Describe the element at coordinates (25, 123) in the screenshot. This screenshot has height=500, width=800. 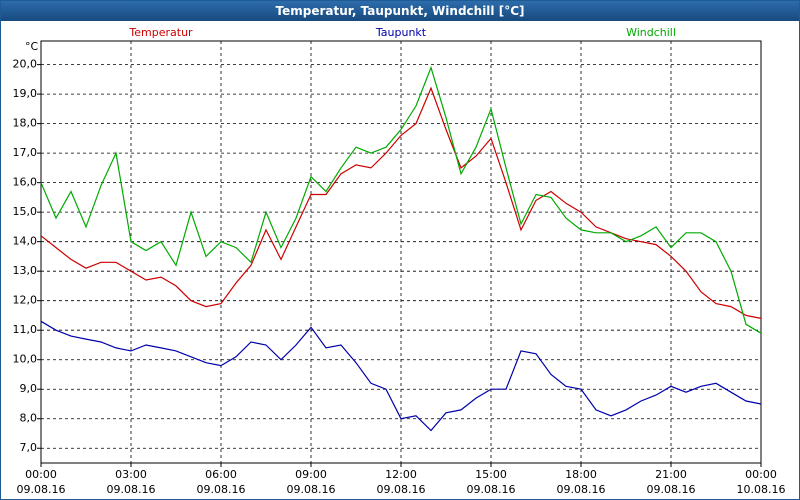
I see `y-tick-label: 18,0` at that location.